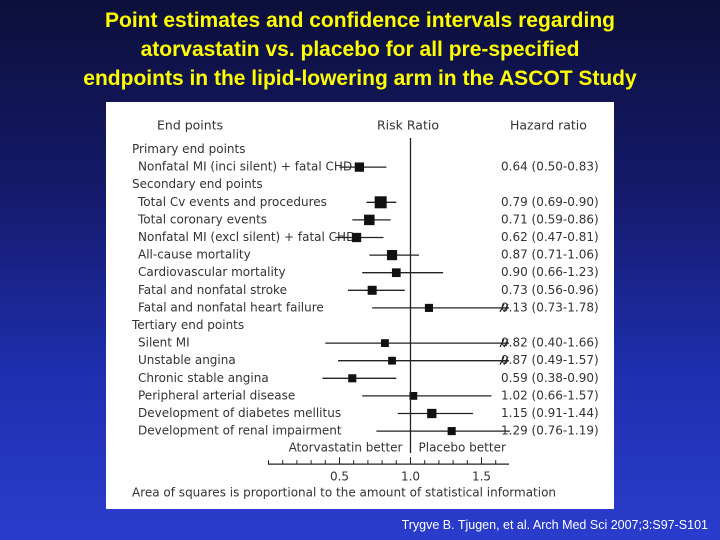  Describe the element at coordinates (550, 237) in the screenshot. I see `hazard-ratio-value: 0.62 (0.47-0.81)` at that location.